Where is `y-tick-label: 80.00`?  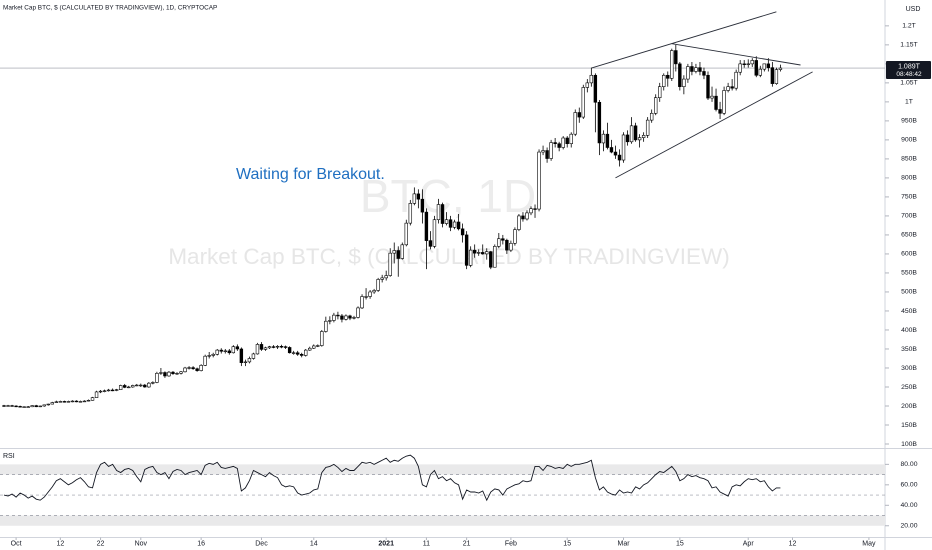
y-tick-label: 80.00 is located at coordinates (908, 464).